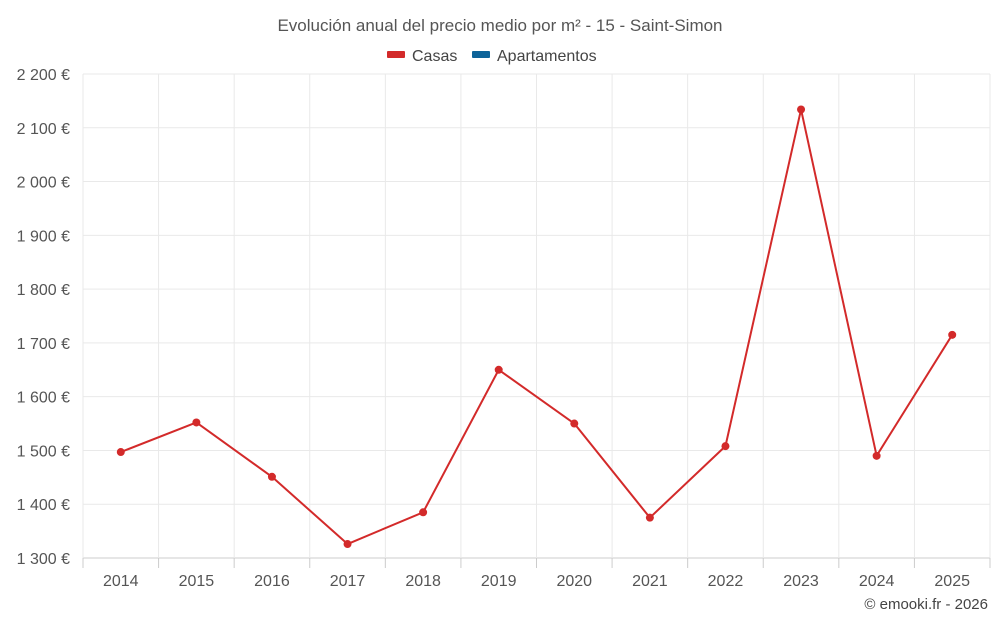 The image size is (1000, 625). I want to click on data-point-2017, so click(347, 544).